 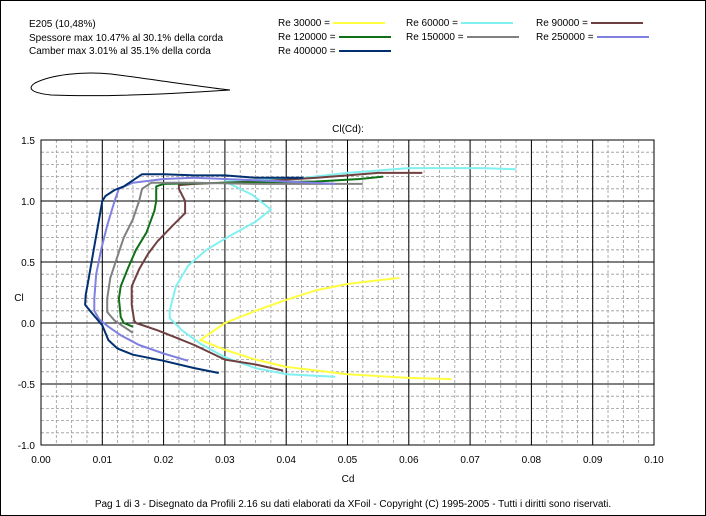 I want to click on legend-entry: Re 400000 =, so click(x=334, y=51).